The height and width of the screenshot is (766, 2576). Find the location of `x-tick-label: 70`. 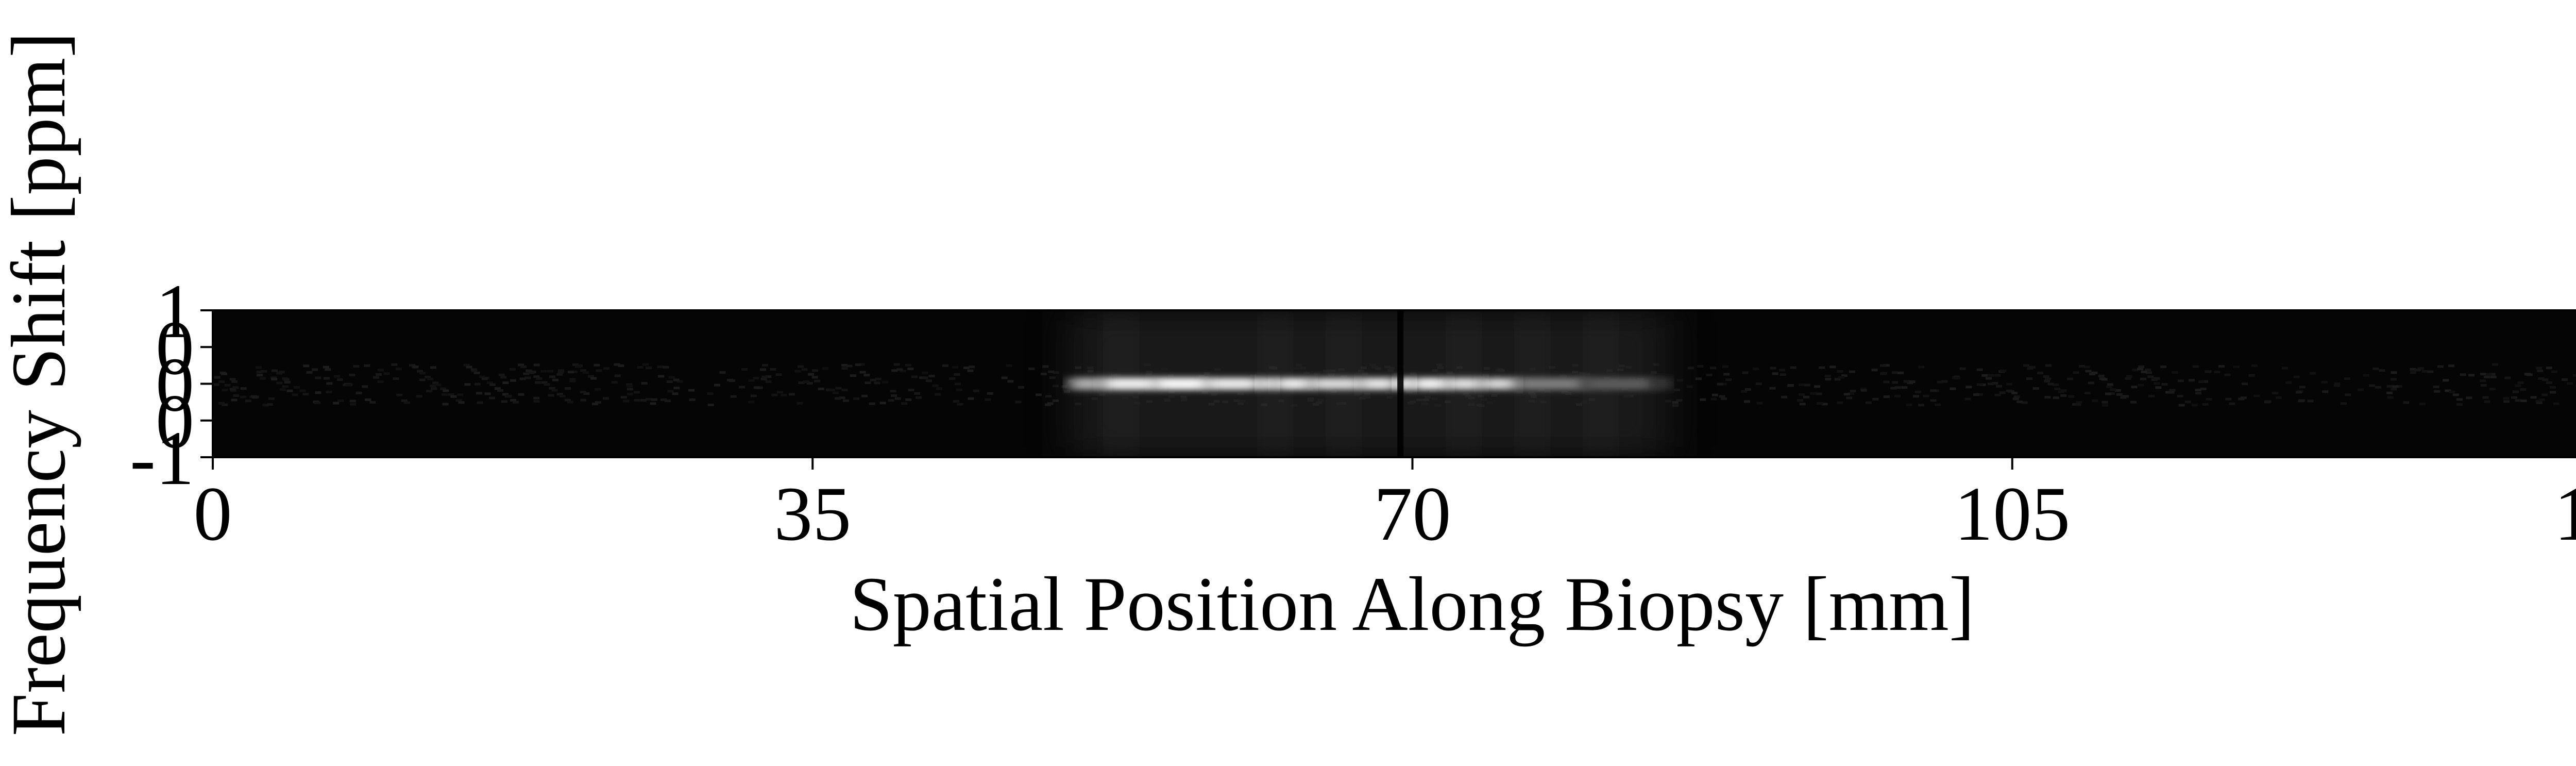

x-tick-label: 70 is located at coordinates (1413, 514).